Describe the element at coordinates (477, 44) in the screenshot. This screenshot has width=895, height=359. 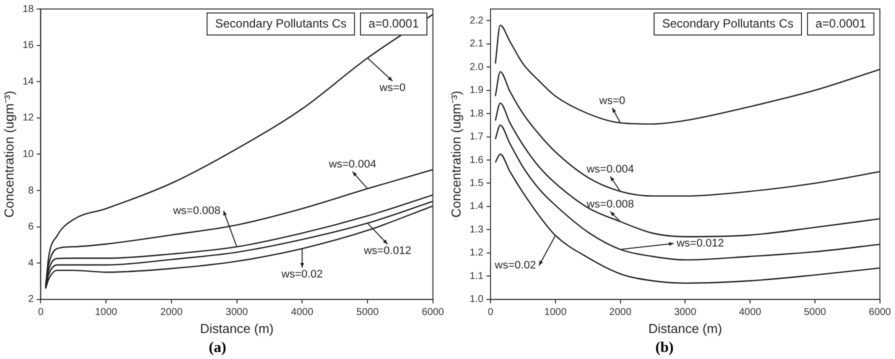
I see `y-tick-label: 2.1` at that location.